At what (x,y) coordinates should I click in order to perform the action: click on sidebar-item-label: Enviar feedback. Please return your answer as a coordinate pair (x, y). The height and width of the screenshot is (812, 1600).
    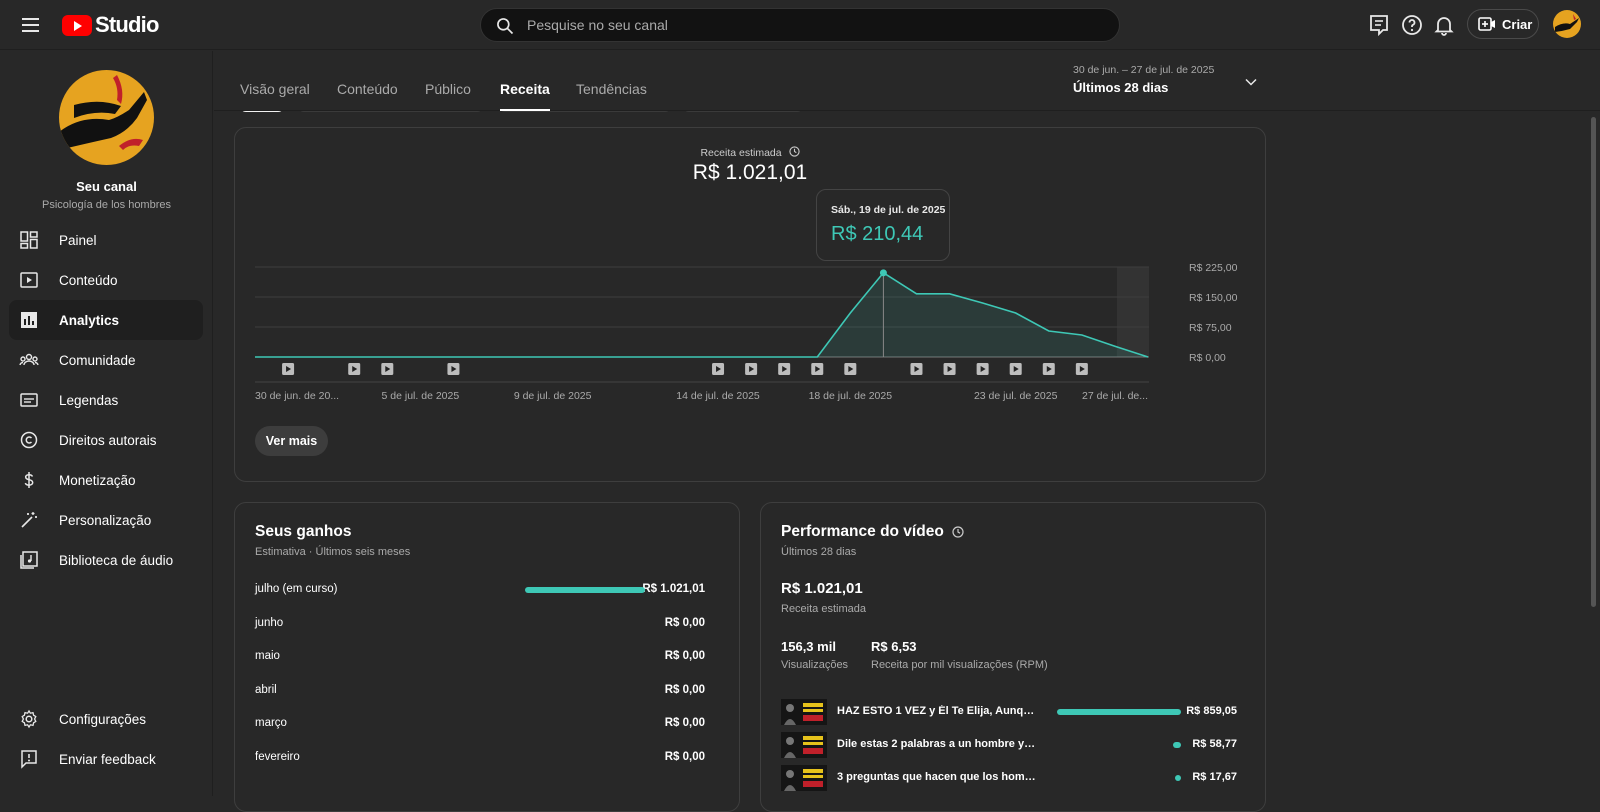
    Looking at the image, I should click on (107, 759).